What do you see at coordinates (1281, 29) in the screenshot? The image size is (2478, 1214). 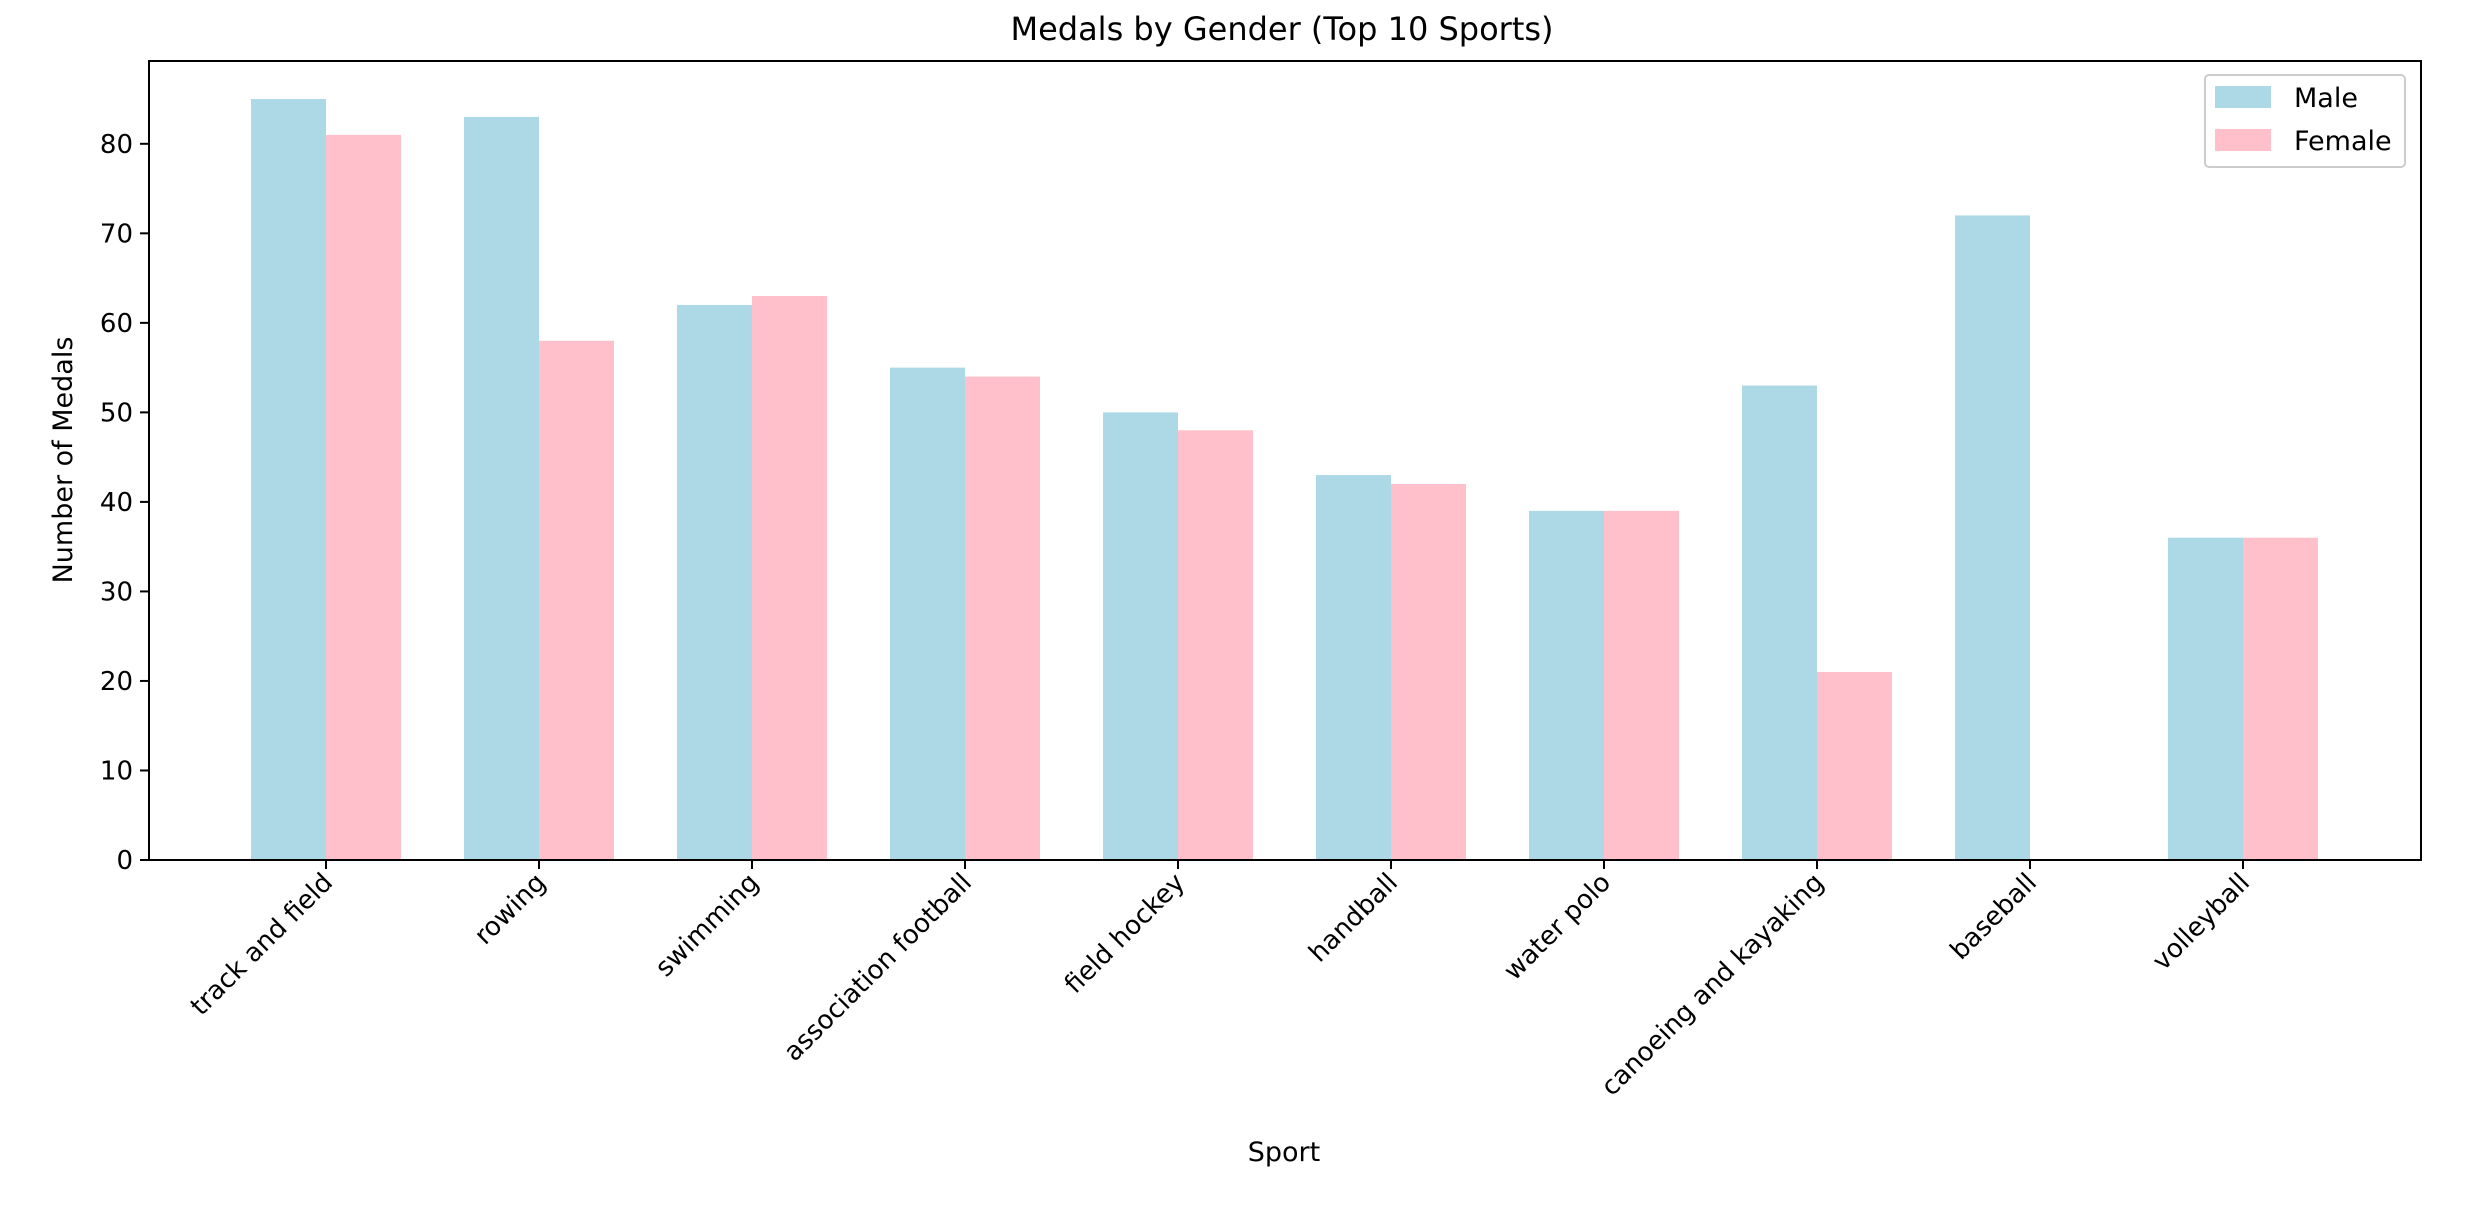 I see `chart-title: Medals by Gender (Top 10 Sports)` at bounding box center [1281, 29].